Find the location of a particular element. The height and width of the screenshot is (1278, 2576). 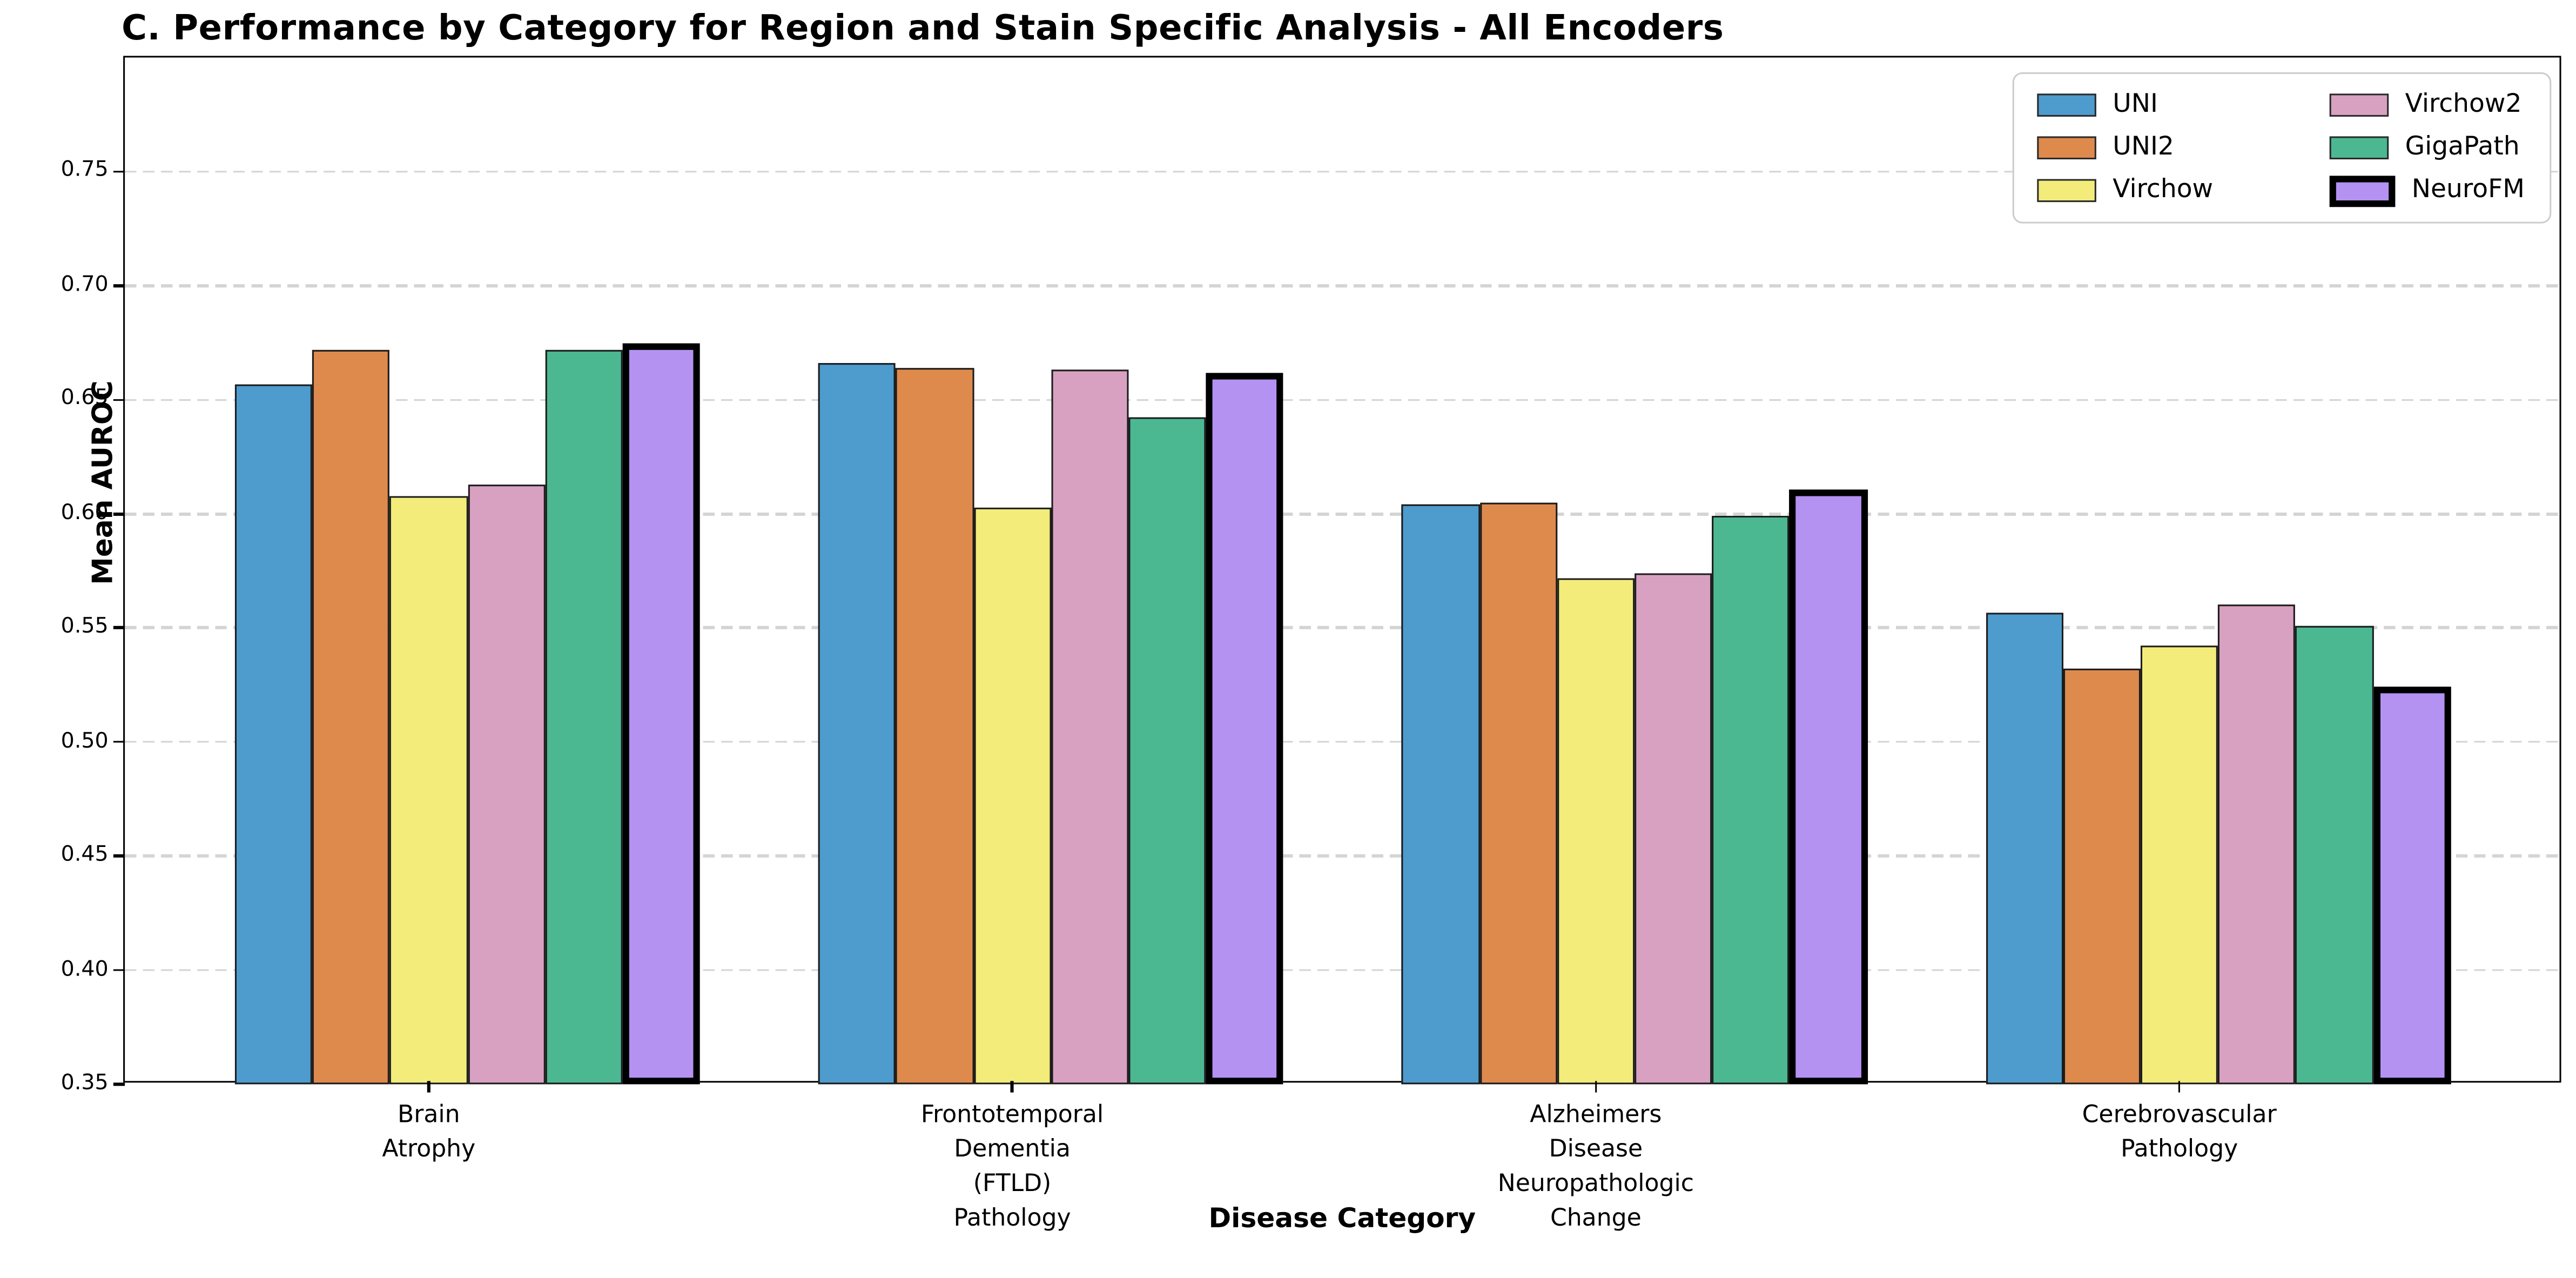

bar-virchow-group2 is located at coordinates (1012, 796).